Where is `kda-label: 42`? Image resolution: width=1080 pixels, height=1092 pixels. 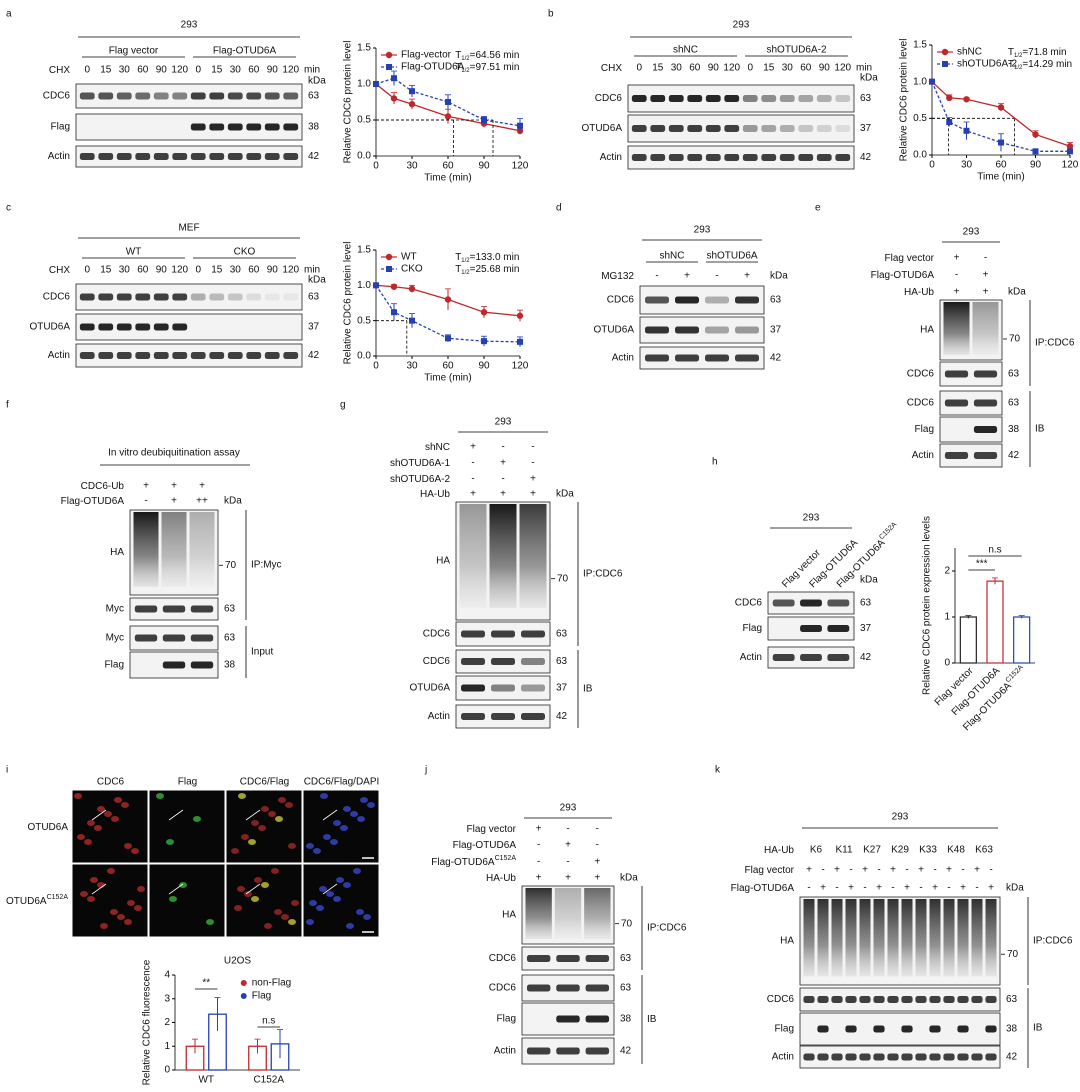
kda-label: 42 is located at coordinates (314, 355).